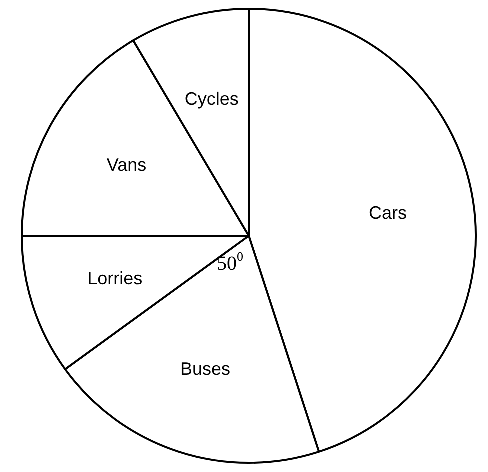 The height and width of the screenshot is (472, 488). What do you see at coordinates (211, 99) in the screenshot?
I see `slice-label: Cycles` at bounding box center [211, 99].